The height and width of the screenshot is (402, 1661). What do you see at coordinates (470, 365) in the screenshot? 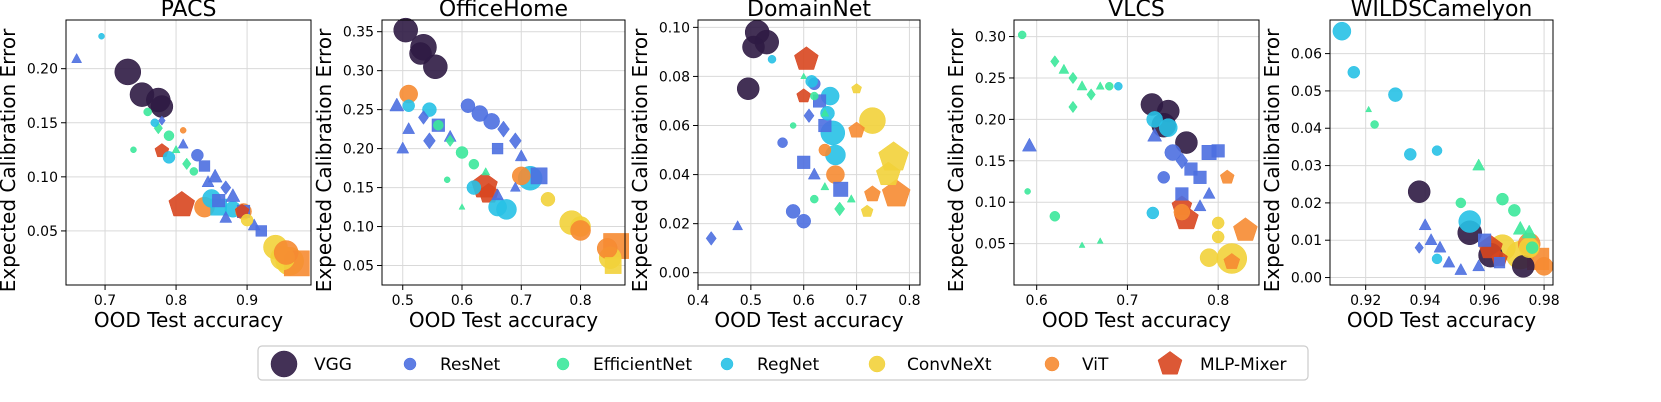
I see `legend-label: ResNet` at bounding box center [470, 365].